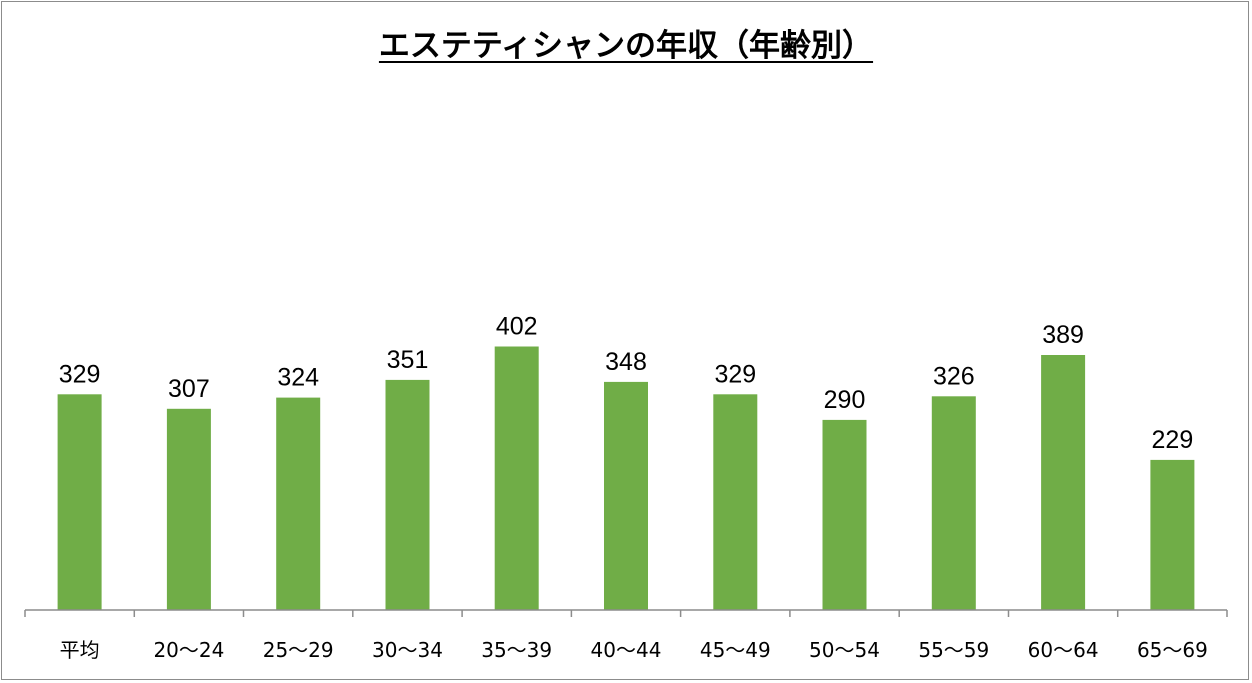  What do you see at coordinates (626, 362) in the screenshot?
I see `data-label-5: 348` at bounding box center [626, 362].